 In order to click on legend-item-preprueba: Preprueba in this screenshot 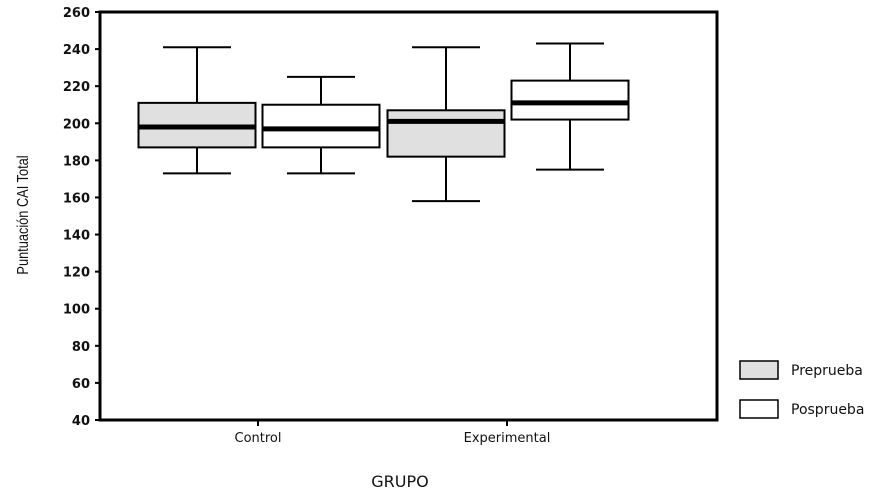, I will do `click(801, 370)`.